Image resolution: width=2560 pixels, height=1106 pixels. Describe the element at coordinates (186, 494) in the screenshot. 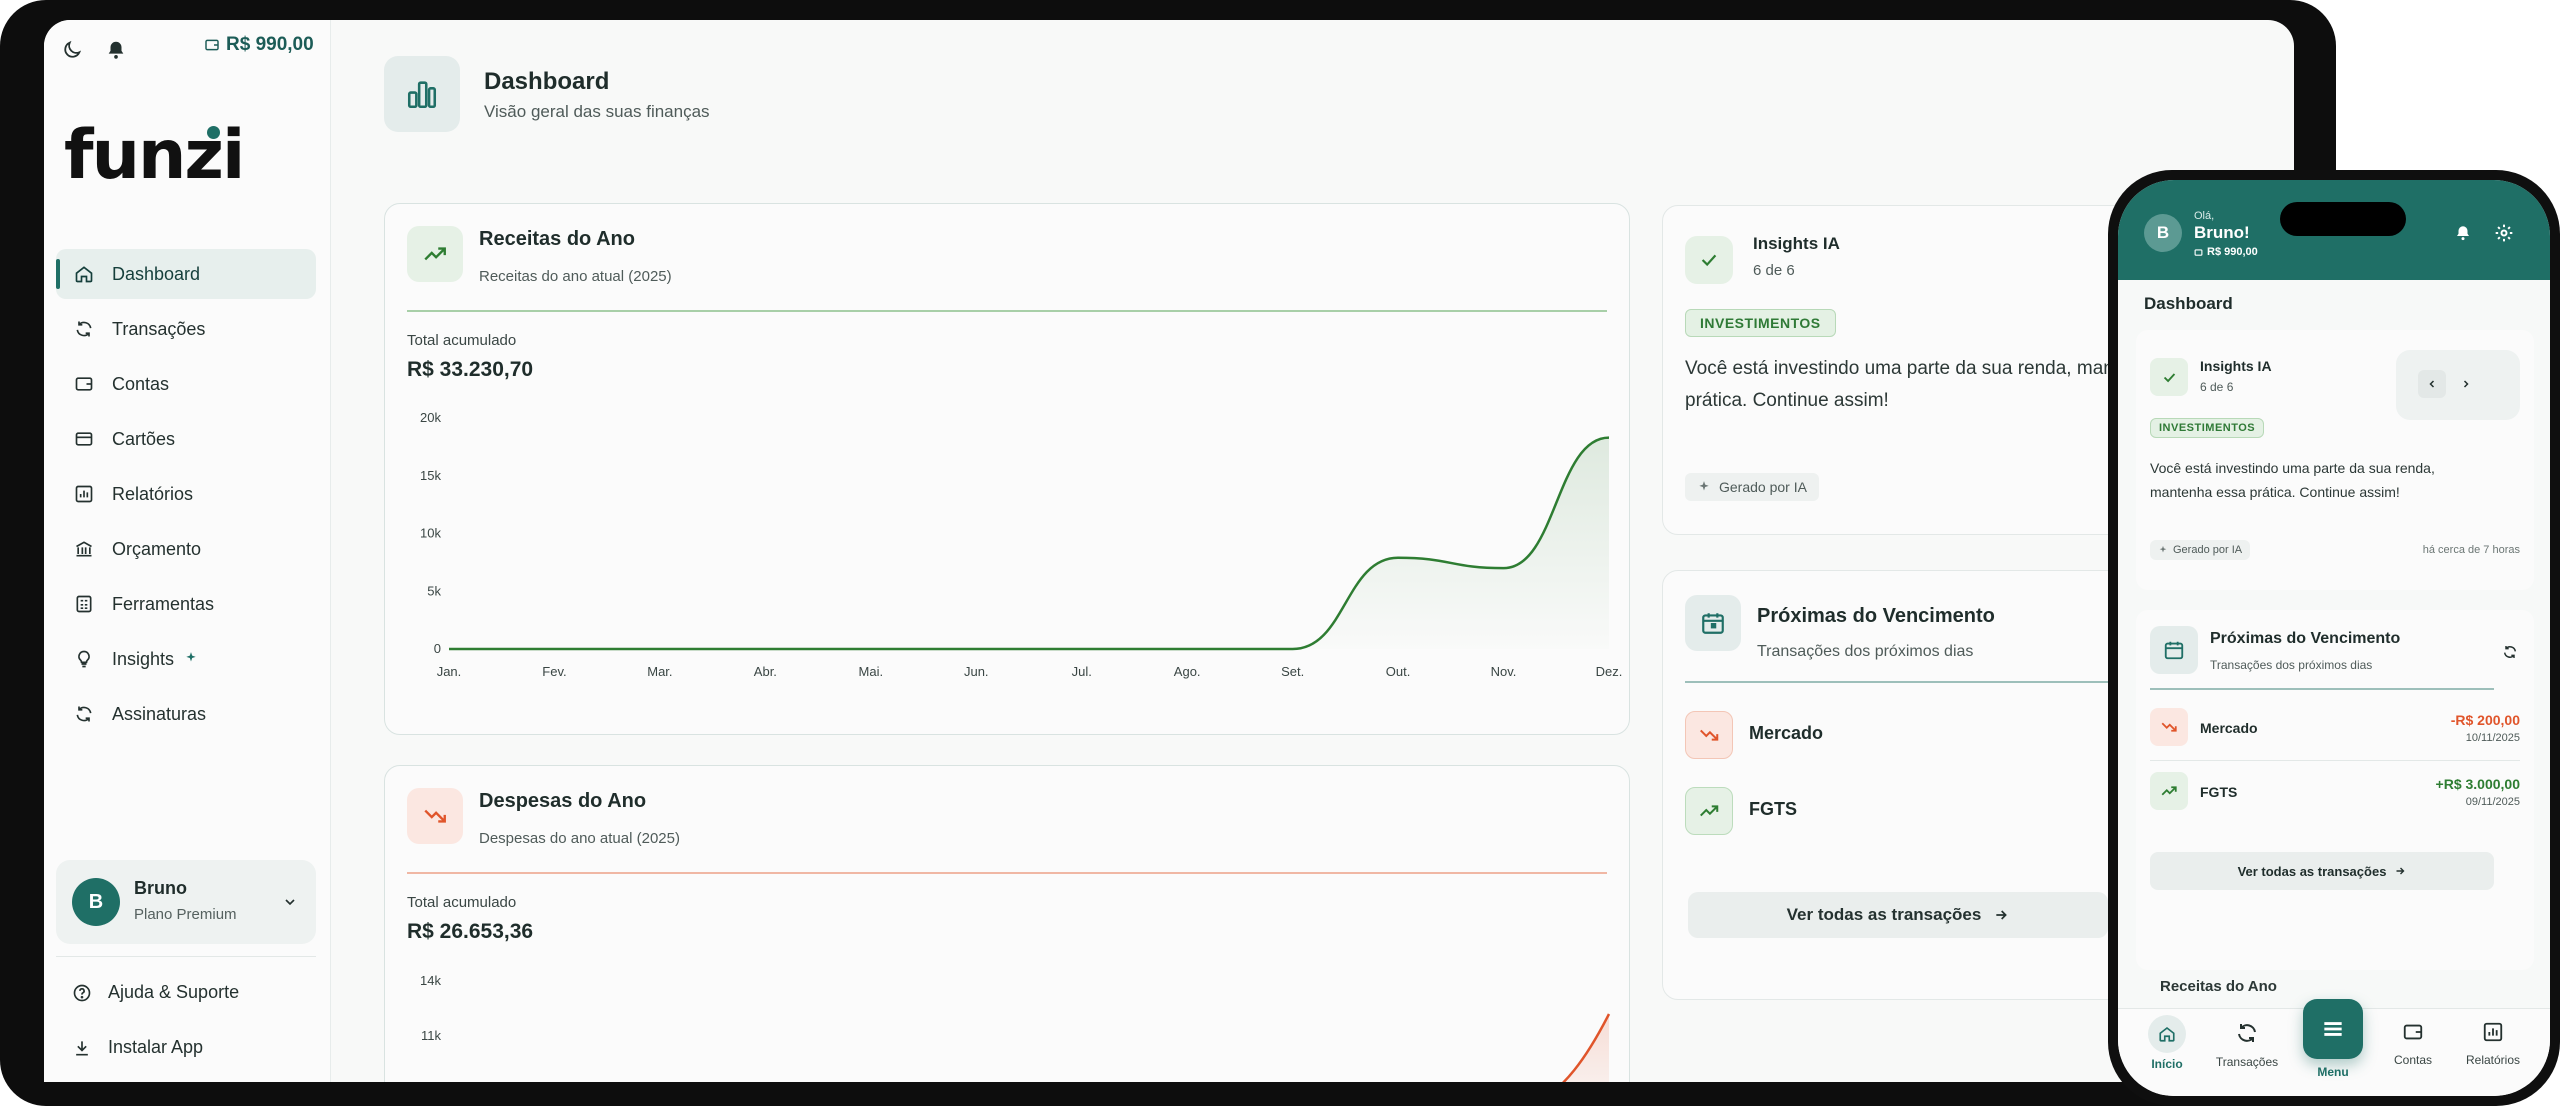

I see `sidebar-item-relatorios: Relatórios` at that location.